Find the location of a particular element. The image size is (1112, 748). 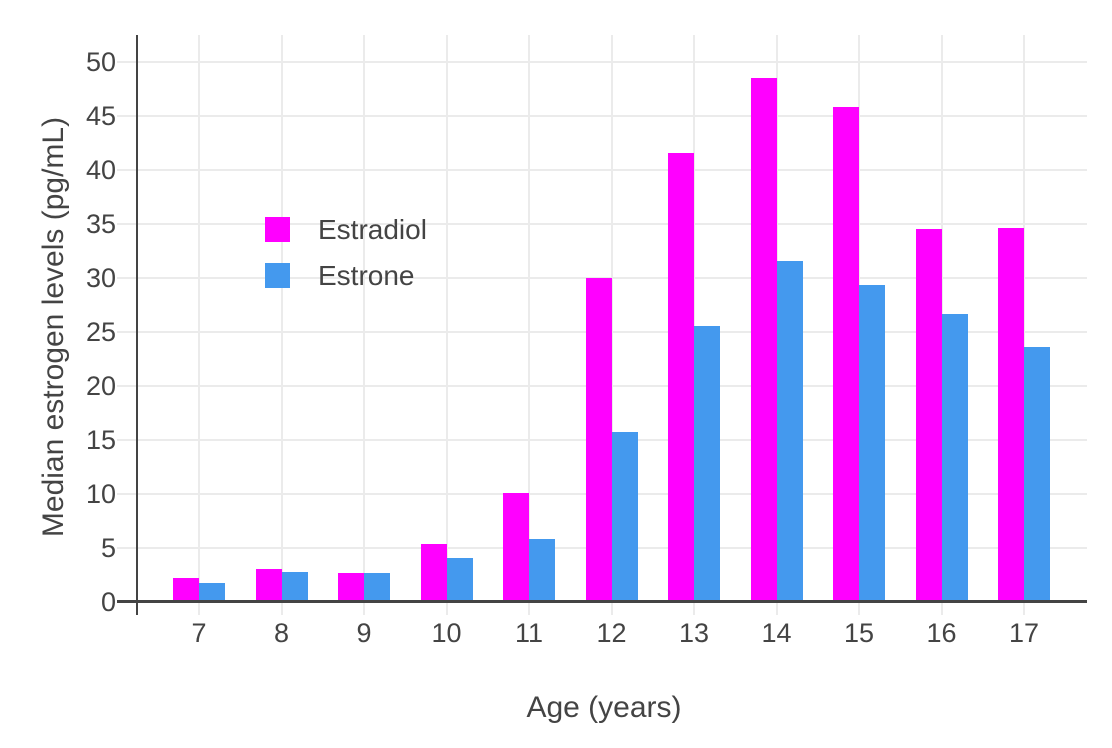

legend: Estradiol Estrone is located at coordinates (346, 252).